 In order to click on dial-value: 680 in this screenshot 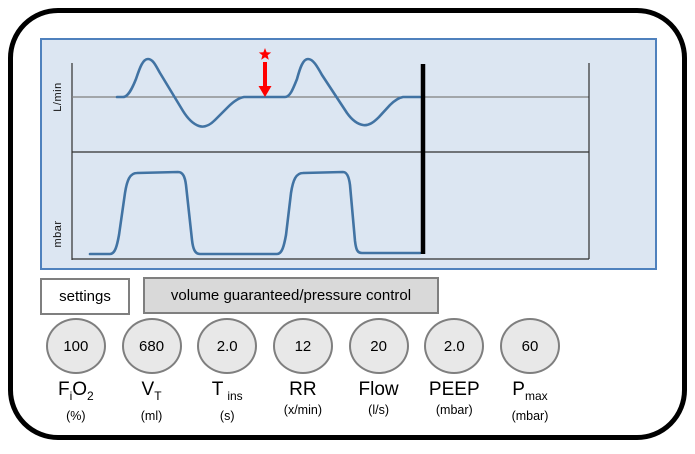, I will do `click(152, 346)`.